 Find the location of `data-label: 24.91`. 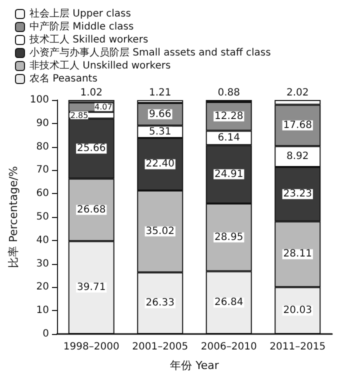

data-label: 24.91 is located at coordinates (229, 174).